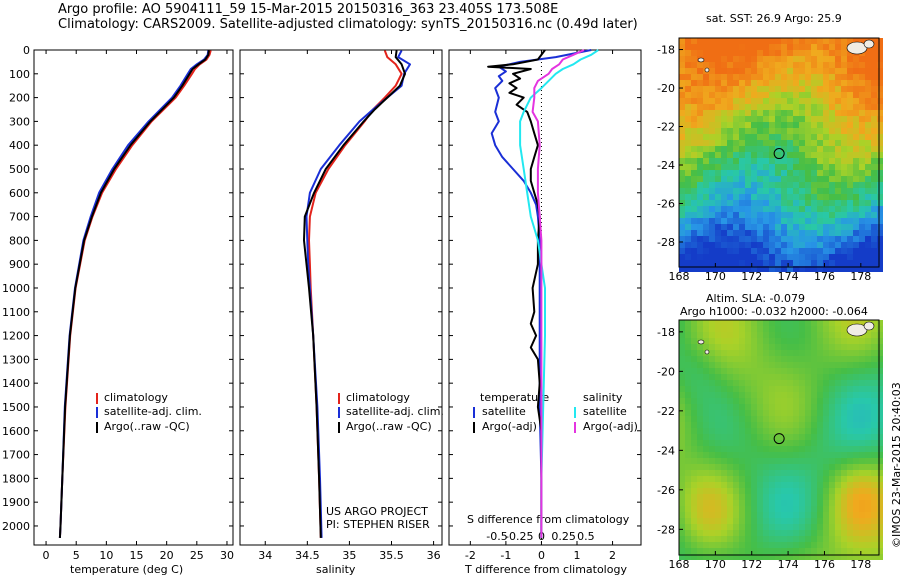  I want to click on temperature-xtick-label: 25, so click(197, 555).